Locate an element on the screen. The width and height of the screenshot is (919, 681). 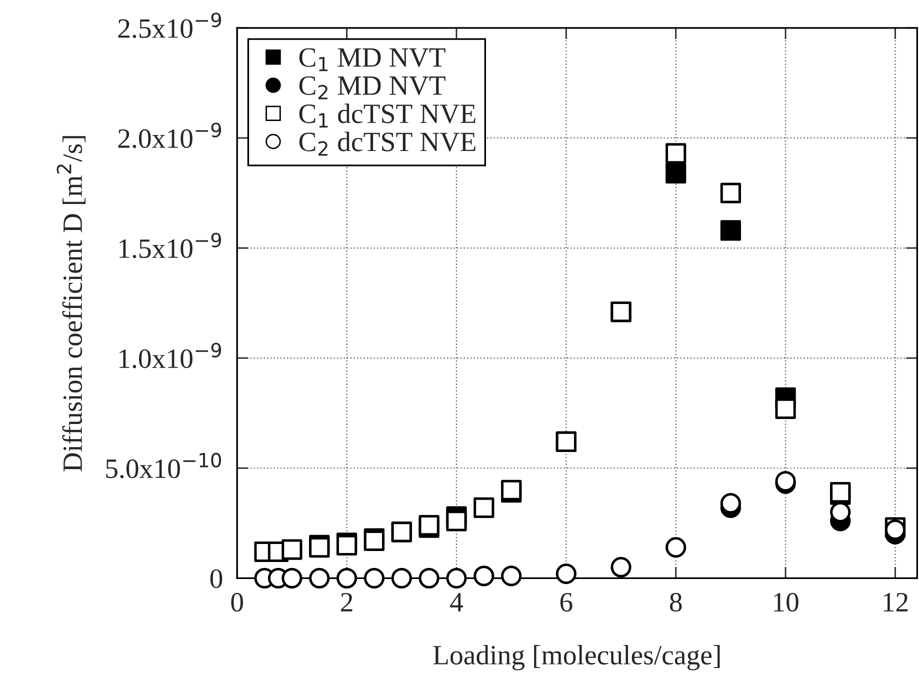
legend-label: C$_{2}$ MD NVT is located at coordinates (372, 88).